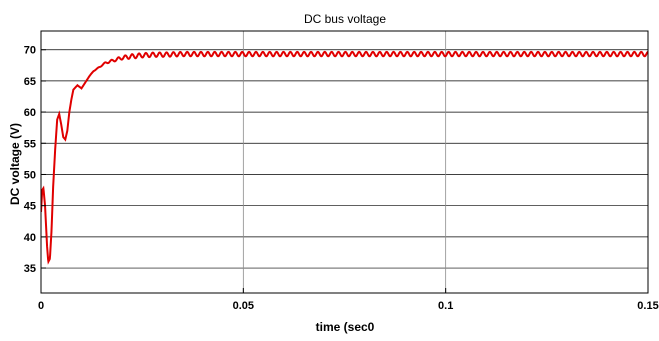 This screenshot has width=659, height=341. Describe the element at coordinates (30, 113) in the screenshot. I see `y-tick-label: 60` at that location.